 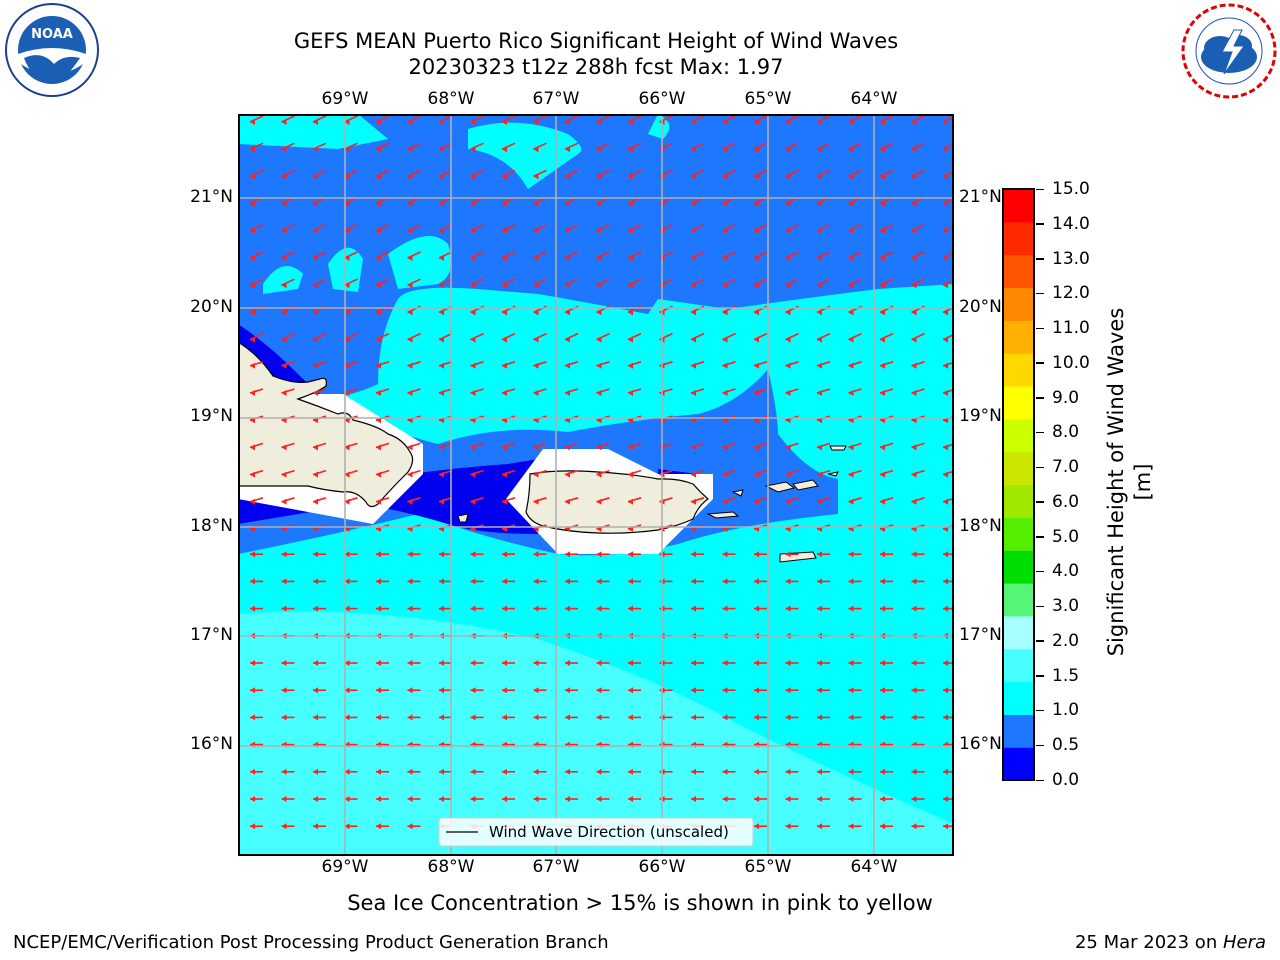 What do you see at coordinates (1071, 223) in the screenshot?
I see `colorbar-tick-label: 14.0` at bounding box center [1071, 223].